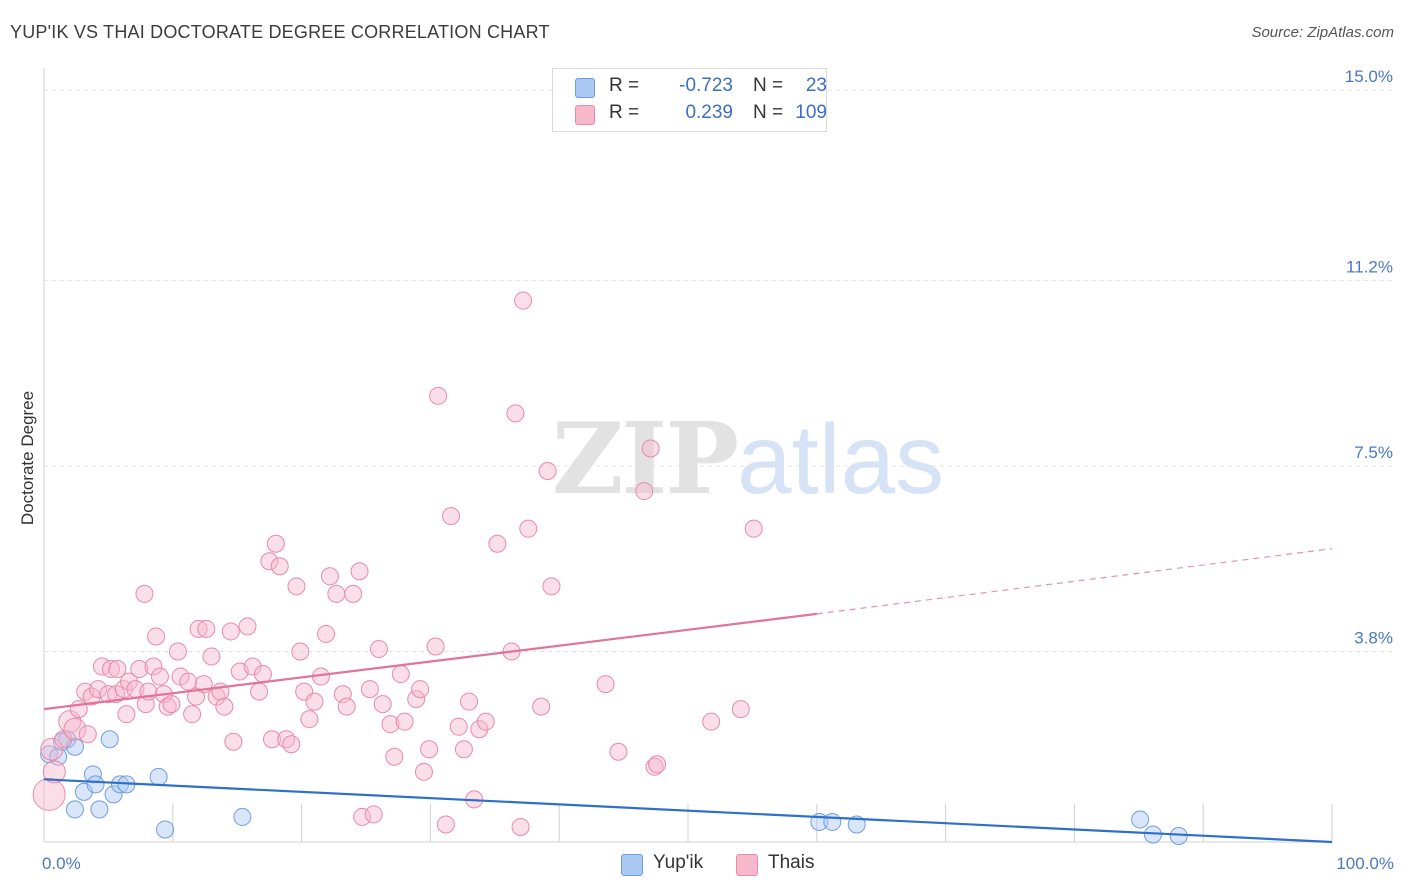 This screenshot has height=892, width=1406. What do you see at coordinates (1074, 581) in the screenshot?
I see `thais-trend-extension` at bounding box center [1074, 581].